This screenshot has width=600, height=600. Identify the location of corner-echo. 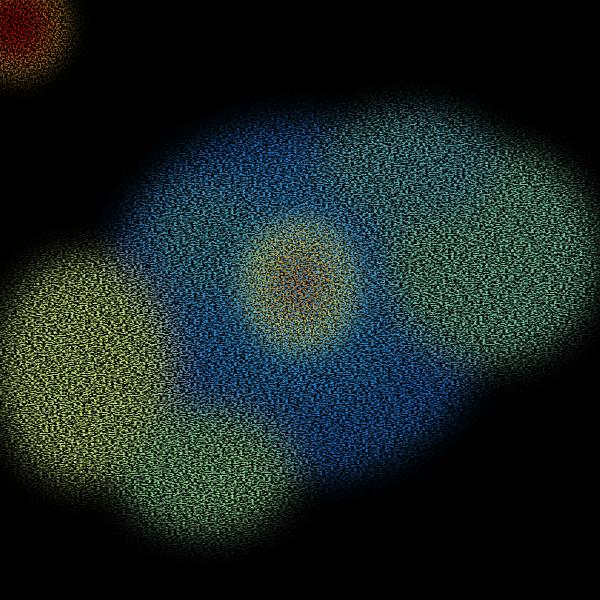
(37, 42).